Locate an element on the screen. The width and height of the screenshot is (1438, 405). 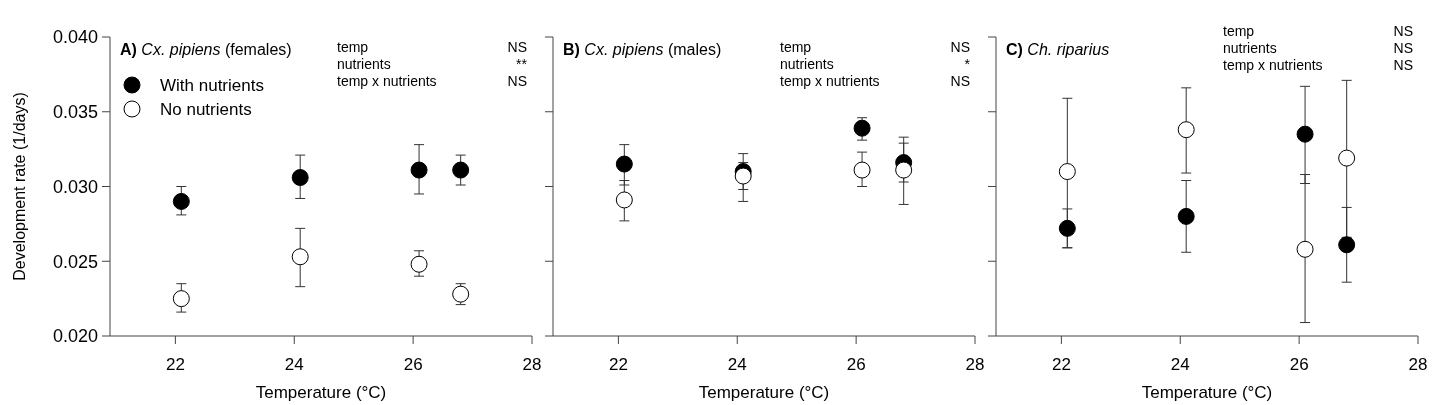
chart-title: B) Cx. pipiens (males) is located at coordinates (642, 49).